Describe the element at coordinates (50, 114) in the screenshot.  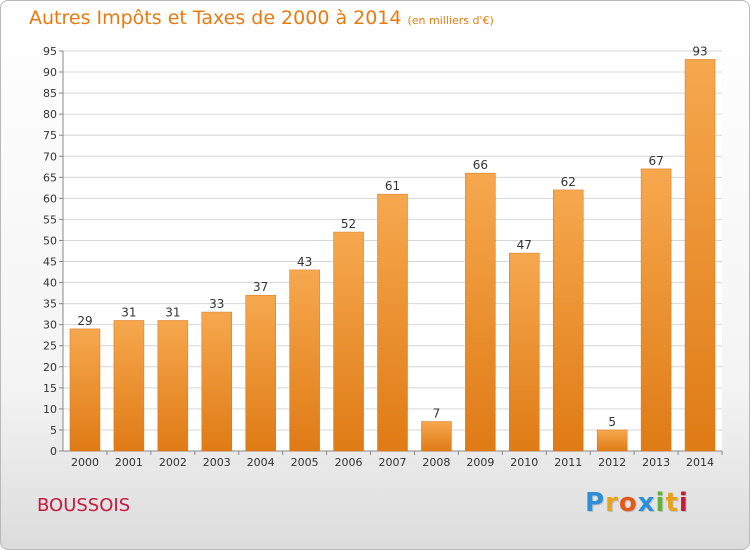
I see `y-tick-label: 80` at that location.